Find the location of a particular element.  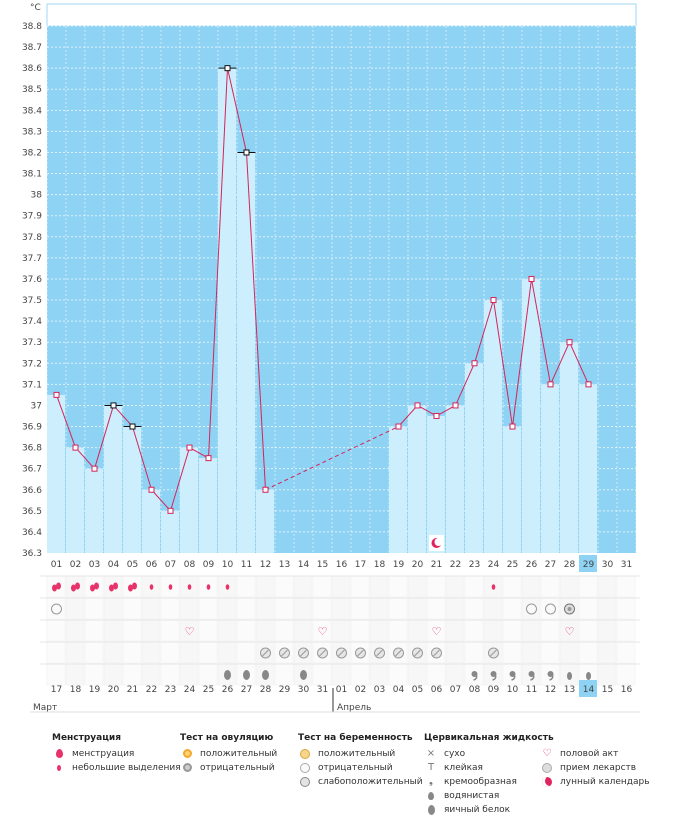

cycle-day-label: 29 is located at coordinates (589, 565).